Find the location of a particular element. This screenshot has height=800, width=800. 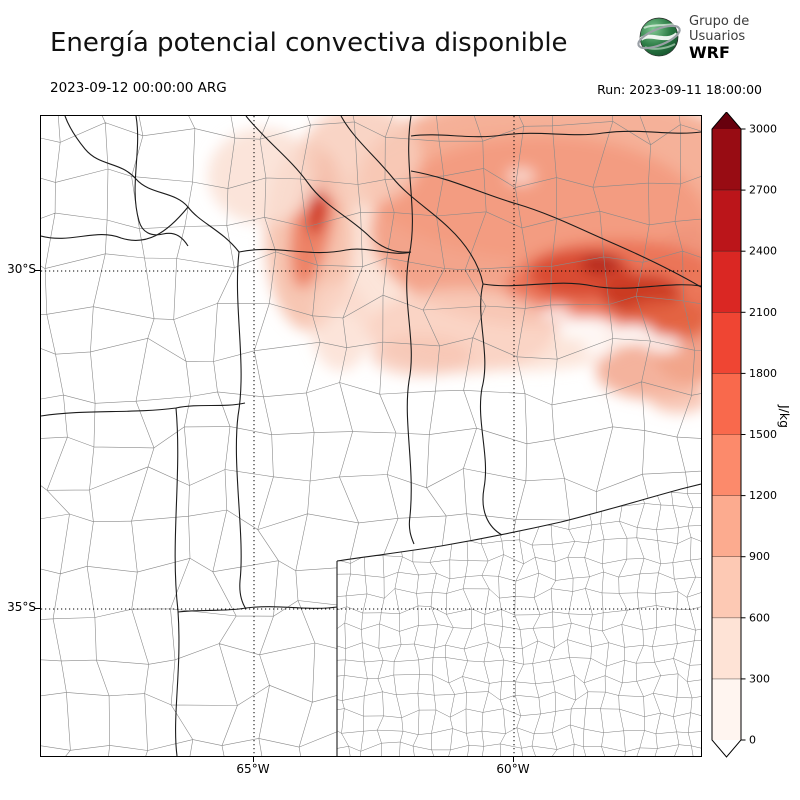

colorbar-tick-label: 0 is located at coordinates (752, 740).